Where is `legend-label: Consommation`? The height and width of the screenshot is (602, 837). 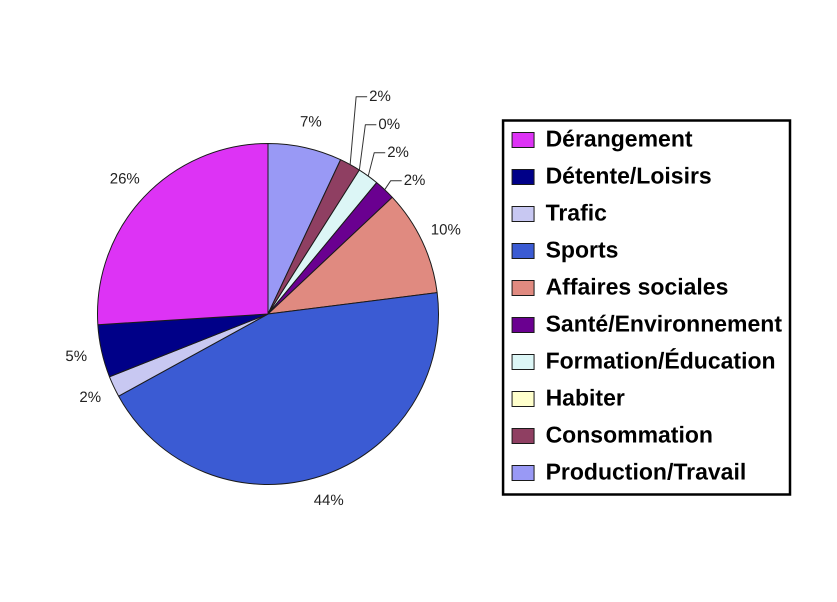 legend-label: Consommation is located at coordinates (629, 434).